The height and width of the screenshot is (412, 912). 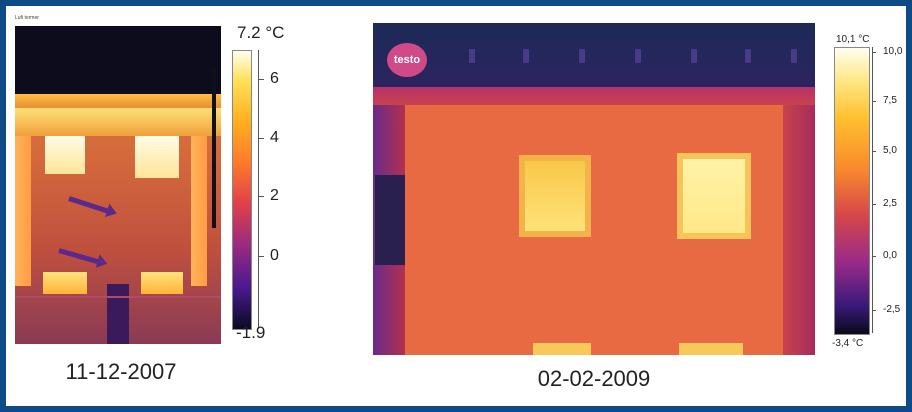 What do you see at coordinates (261, 32) in the screenshot?
I see `left-scale-max: 7.2 °C` at bounding box center [261, 32].